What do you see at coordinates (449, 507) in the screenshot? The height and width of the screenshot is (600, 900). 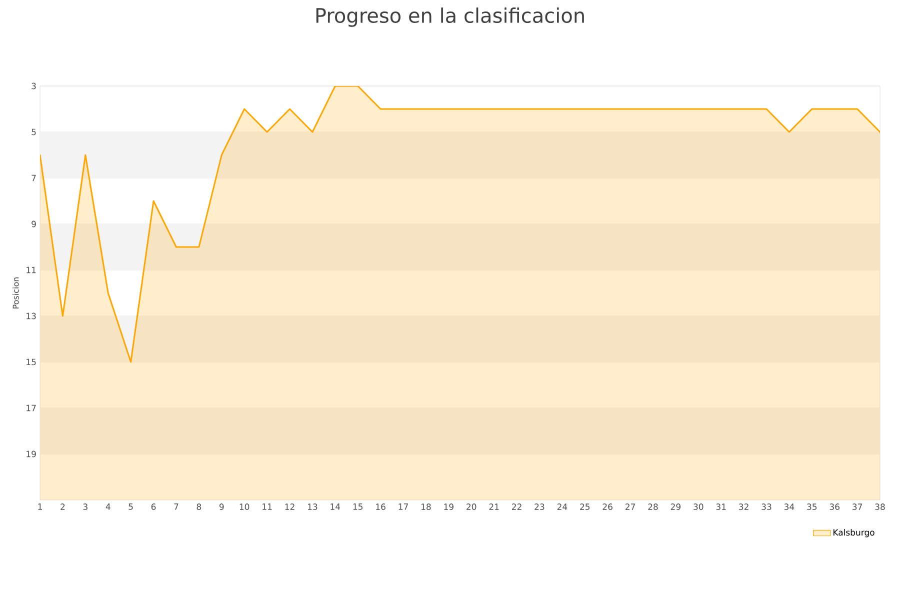 I see `x-tick-label: 19` at bounding box center [449, 507].